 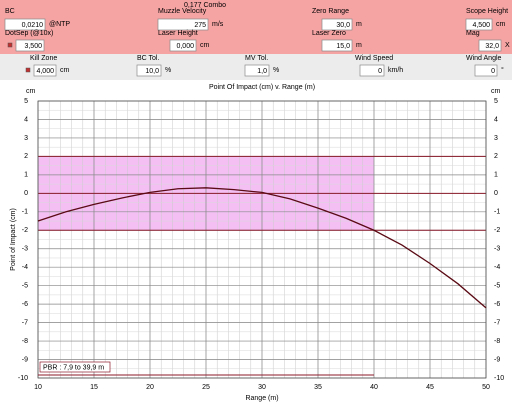 I want to click on y-tick-label: -6, so click(x=25, y=304).